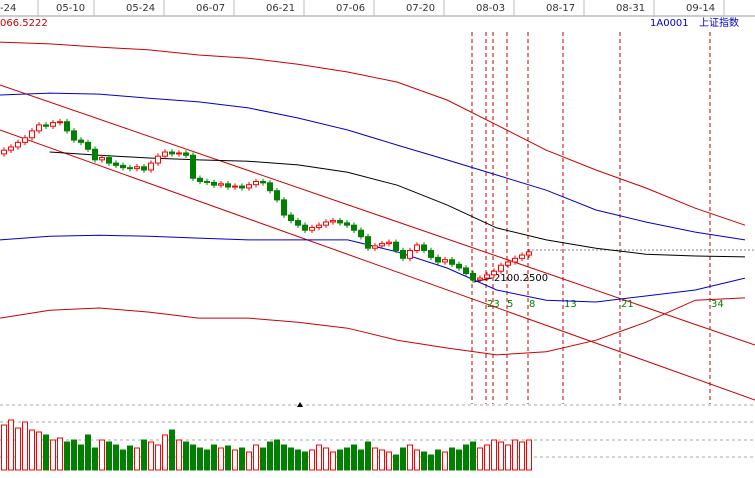 This screenshot has width=755, height=478. Describe the element at coordinates (717, 304) in the screenshot. I see `fib-label: 34` at that location.